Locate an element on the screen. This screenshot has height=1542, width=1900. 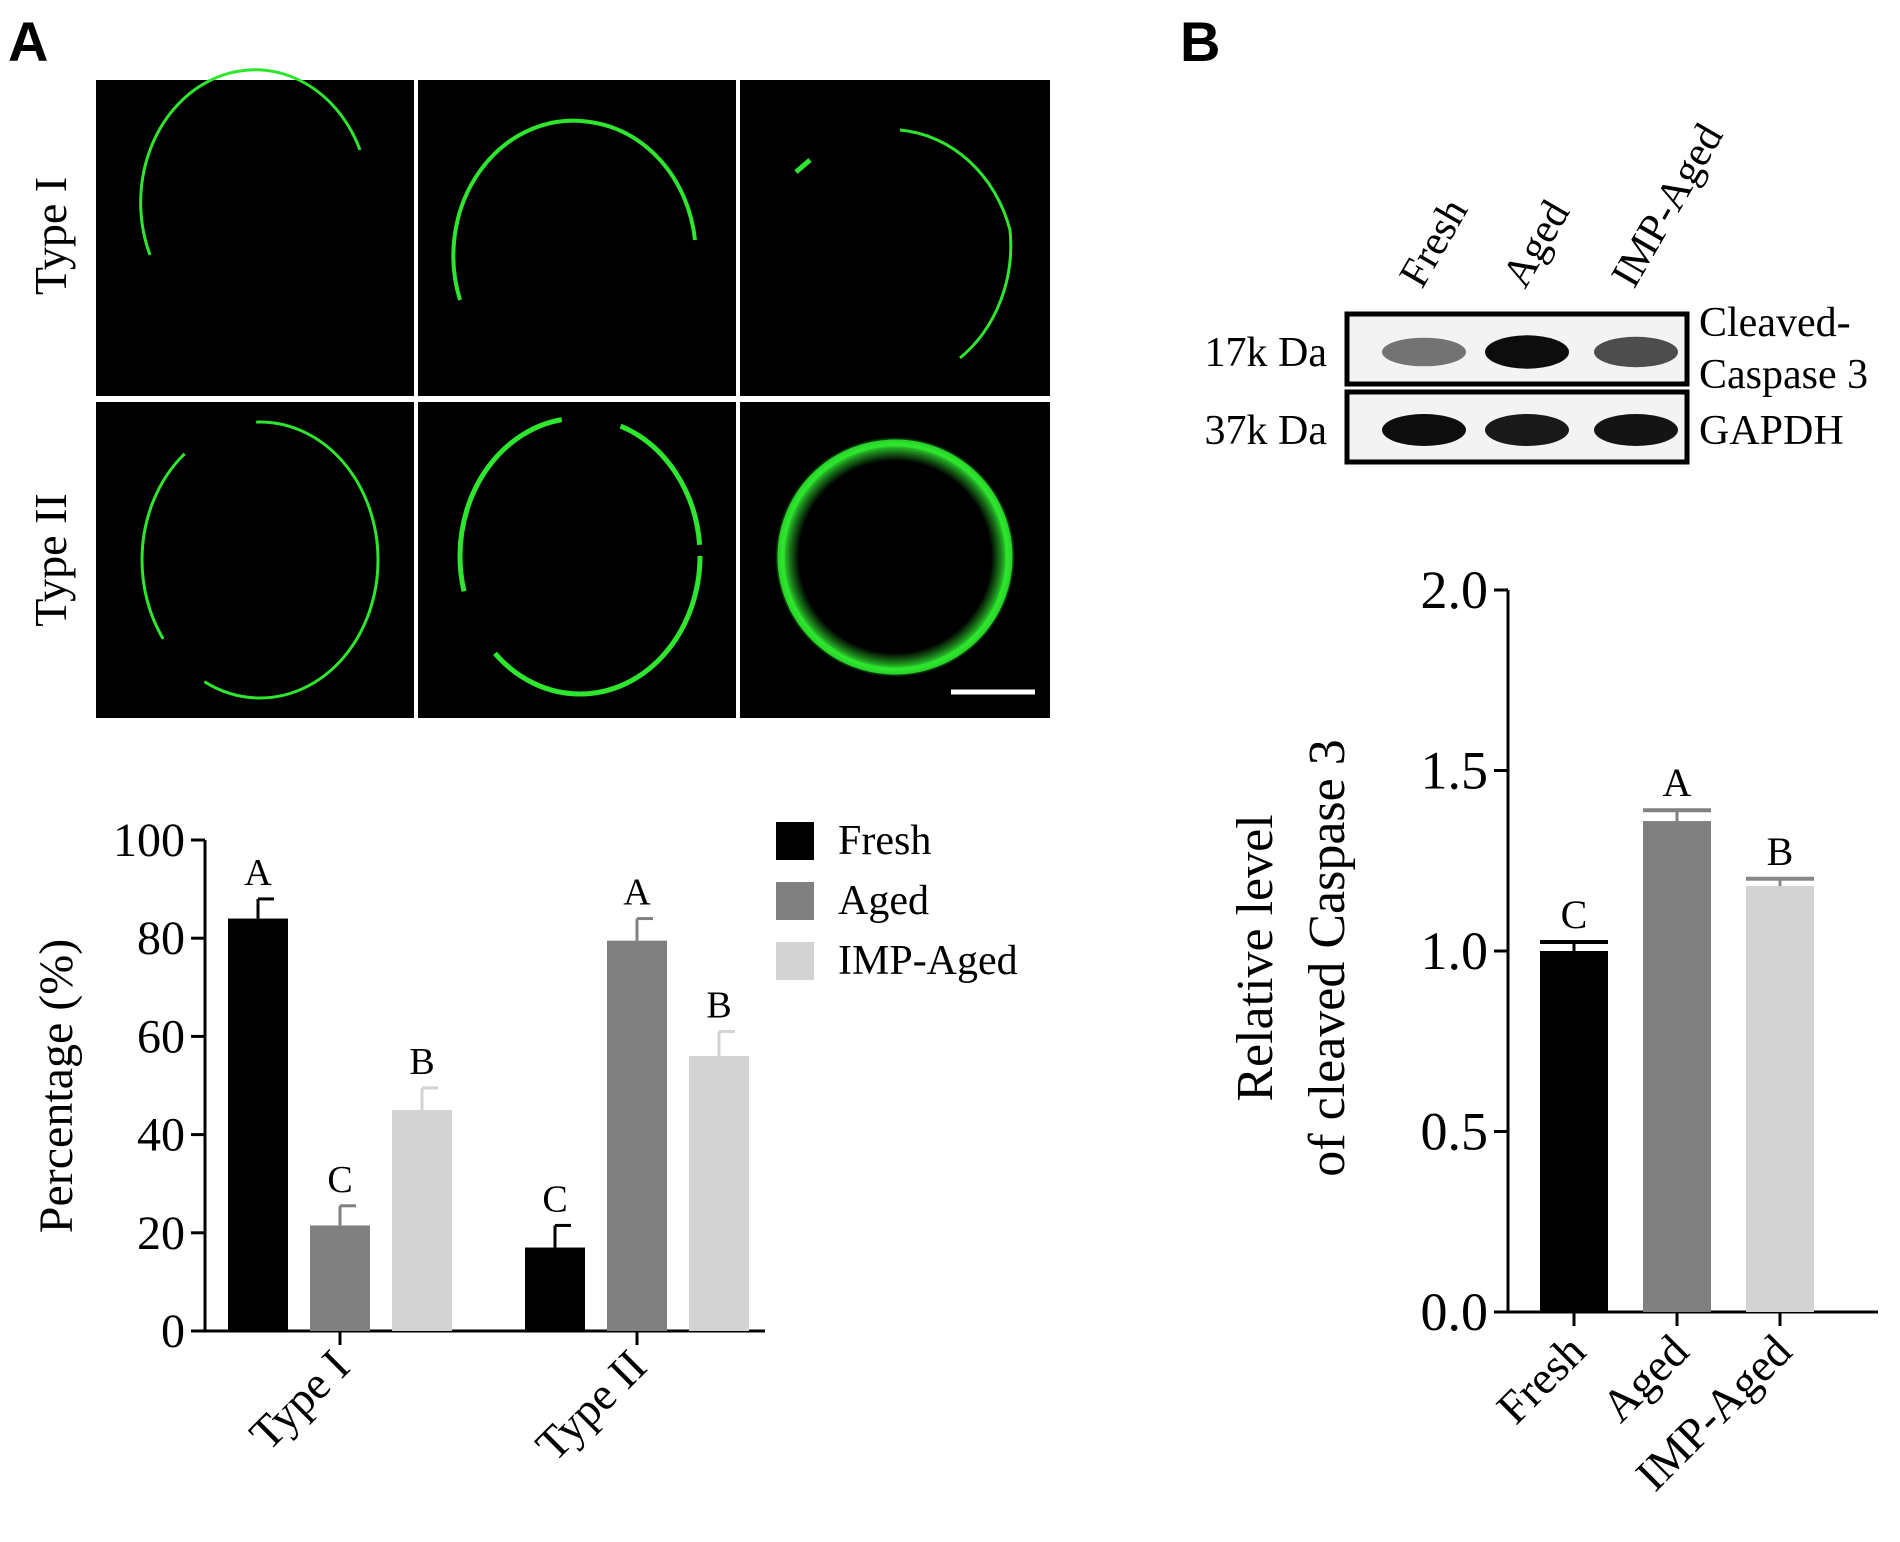
protein-label: Caspase 3 is located at coordinates (1783, 375).